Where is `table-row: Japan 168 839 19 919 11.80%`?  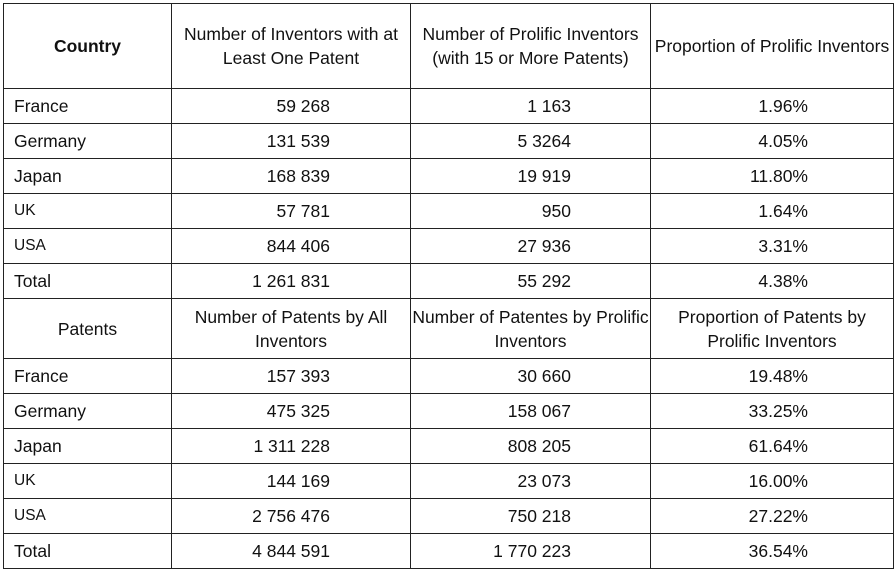
table-row: Japan 168 839 19 919 11.80% is located at coordinates (448, 176).